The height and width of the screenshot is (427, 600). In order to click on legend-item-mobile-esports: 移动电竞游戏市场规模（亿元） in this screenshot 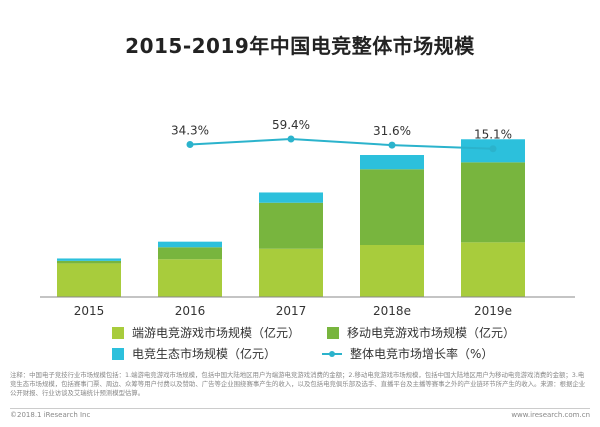, I will do `click(421, 332)`.